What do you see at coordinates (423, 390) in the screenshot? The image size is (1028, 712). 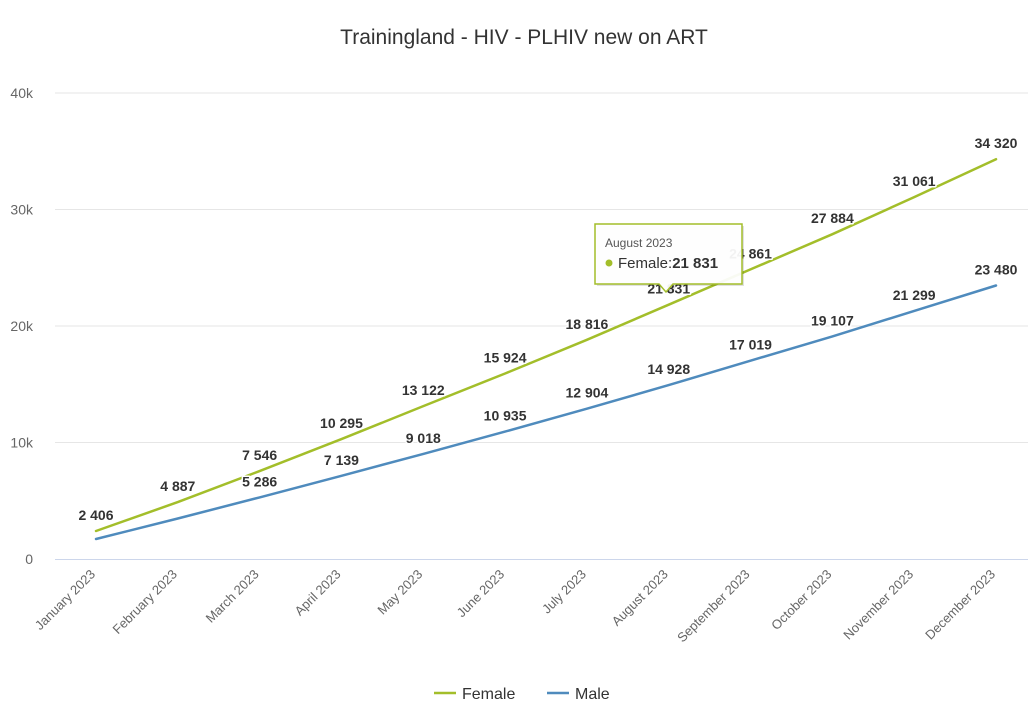 I see `data-label-female: 13 122` at bounding box center [423, 390].